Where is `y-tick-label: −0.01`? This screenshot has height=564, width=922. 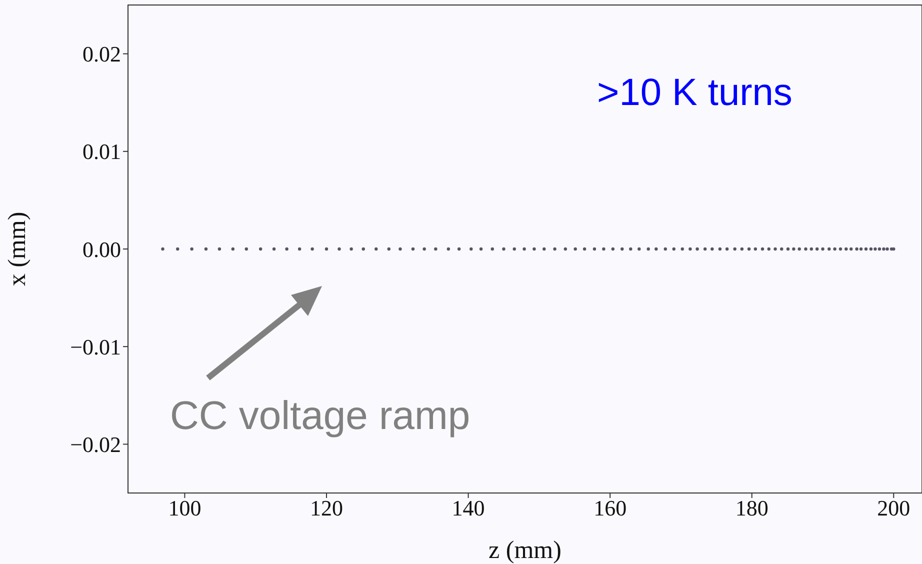 y-tick-label: −0.01 is located at coordinates (95, 347).